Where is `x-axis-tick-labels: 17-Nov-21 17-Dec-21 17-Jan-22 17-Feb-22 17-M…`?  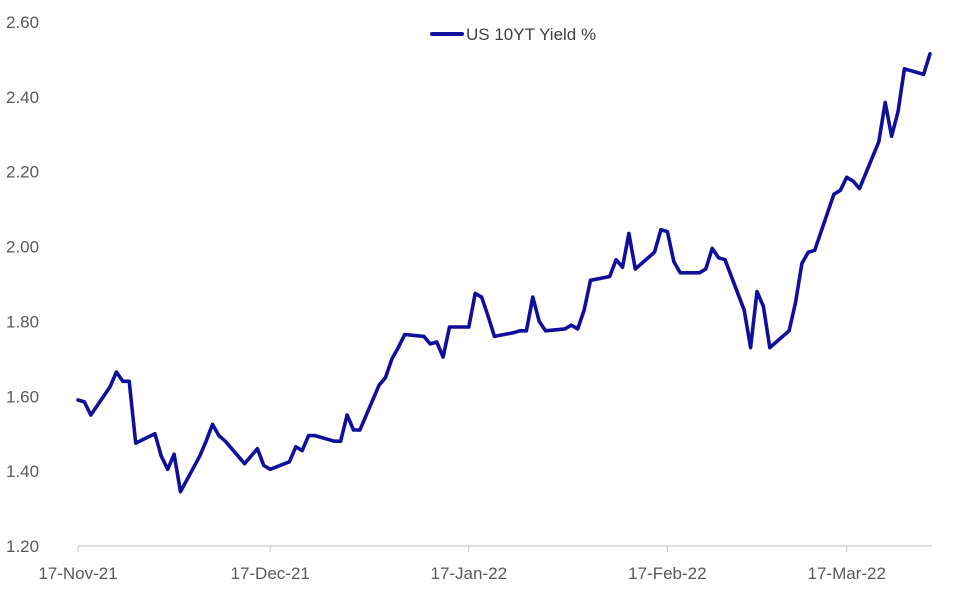 x-axis-tick-labels: 17-Nov-21 17-Dec-21 17-Jan-22 17-Feb-22 17-M… is located at coordinates (462, 573).